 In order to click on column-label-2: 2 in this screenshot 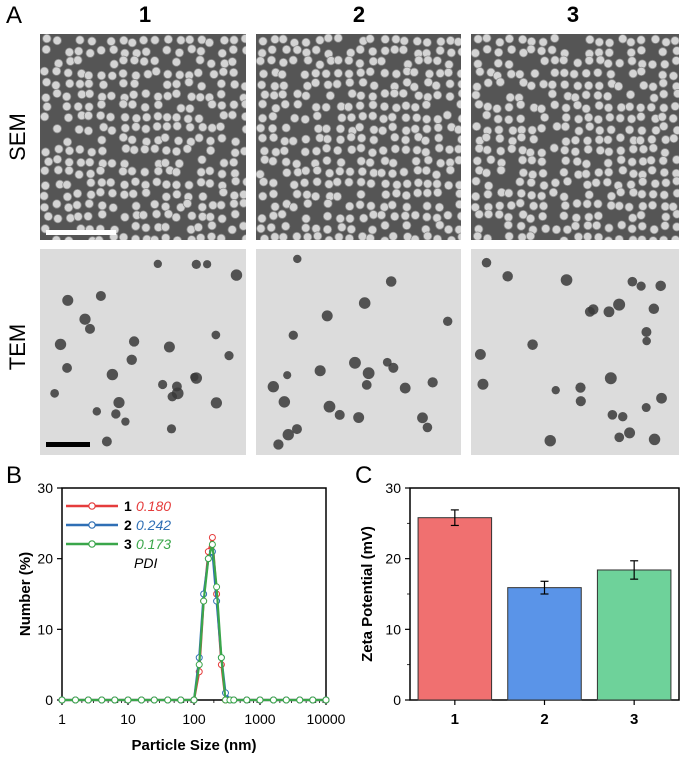, I will do `click(359, 14)`.